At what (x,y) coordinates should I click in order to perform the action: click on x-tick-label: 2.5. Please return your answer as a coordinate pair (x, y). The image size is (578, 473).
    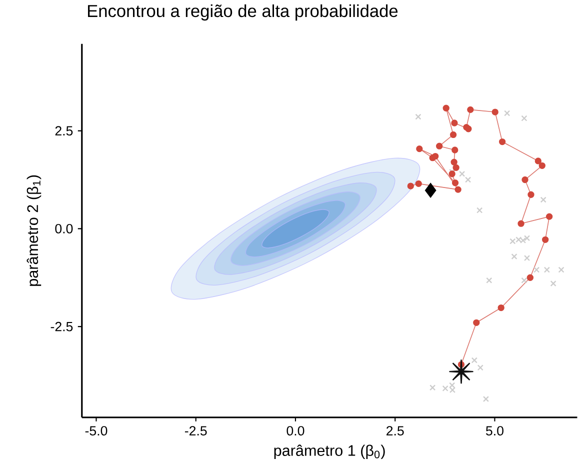
    Looking at the image, I should click on (395, 431).